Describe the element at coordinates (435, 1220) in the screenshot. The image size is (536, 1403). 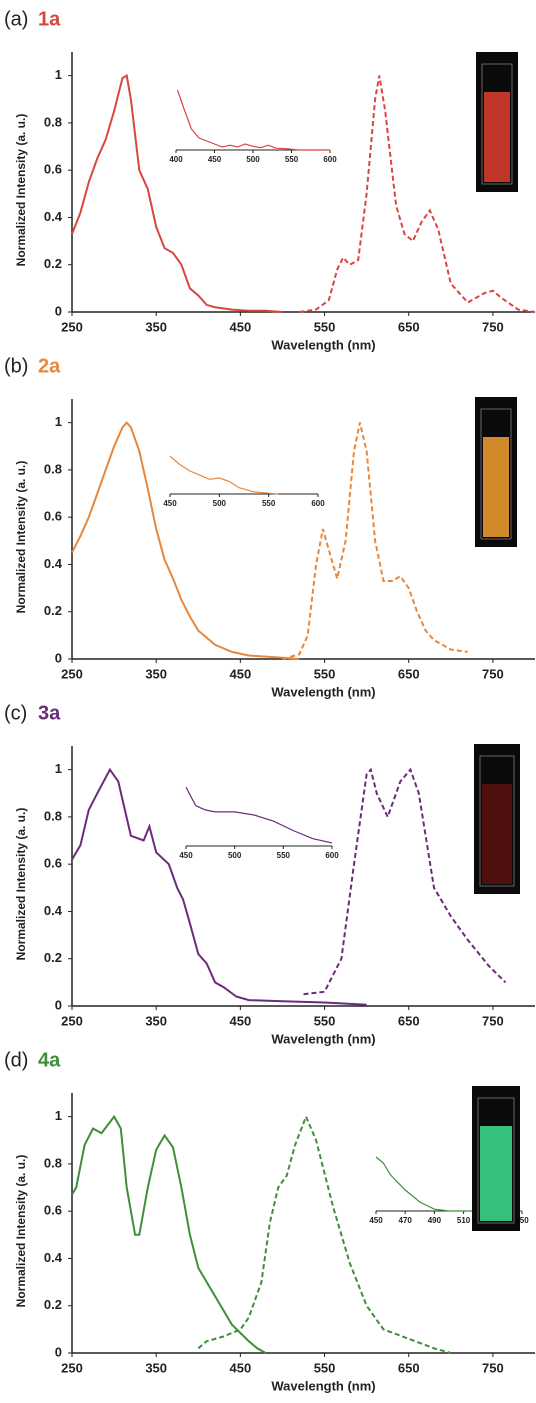
I see `inset-x-tick-label: 490` at that location.